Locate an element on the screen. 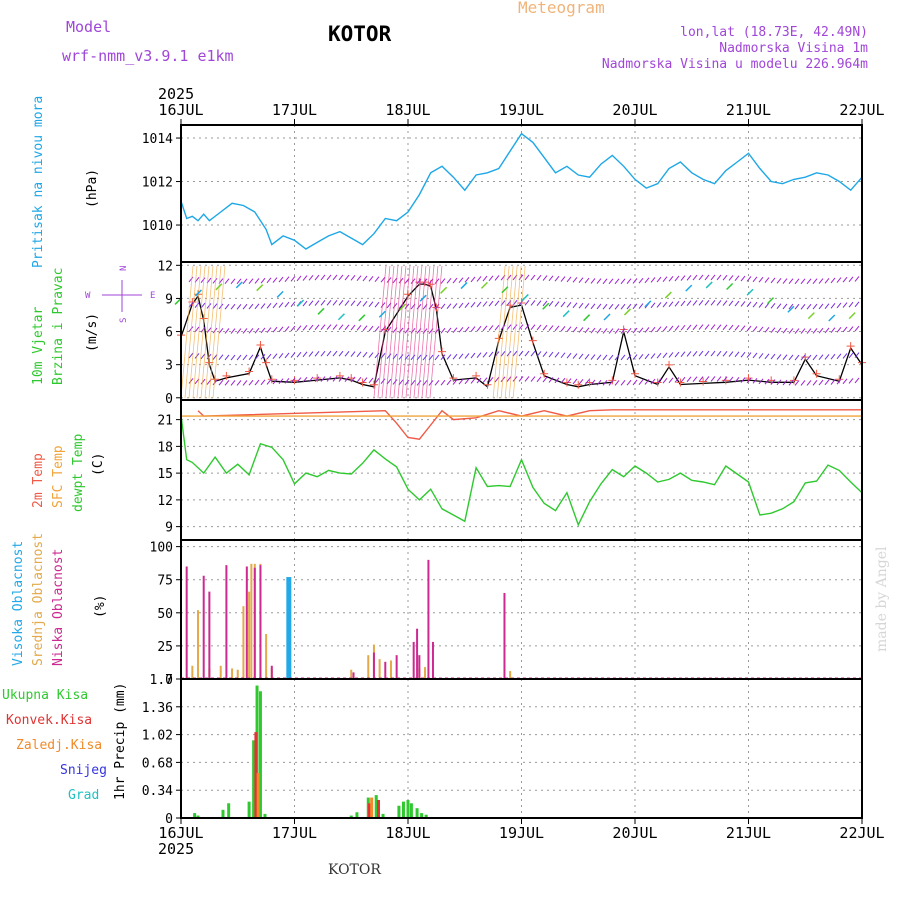 The image size is (900, 900). temperature-series-line is located at coordinates (529, 424).